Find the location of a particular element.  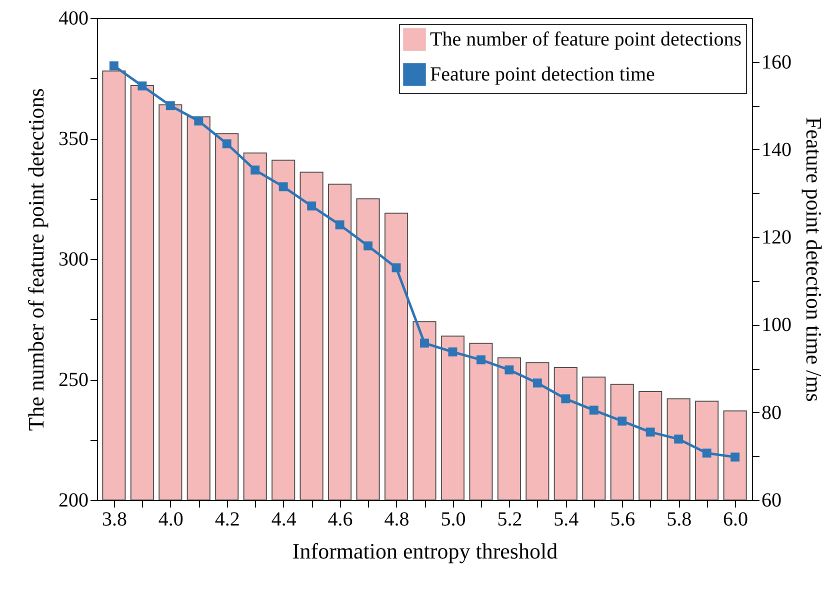

x-tick-label: 5.6 is located at coordinates (623, 519).